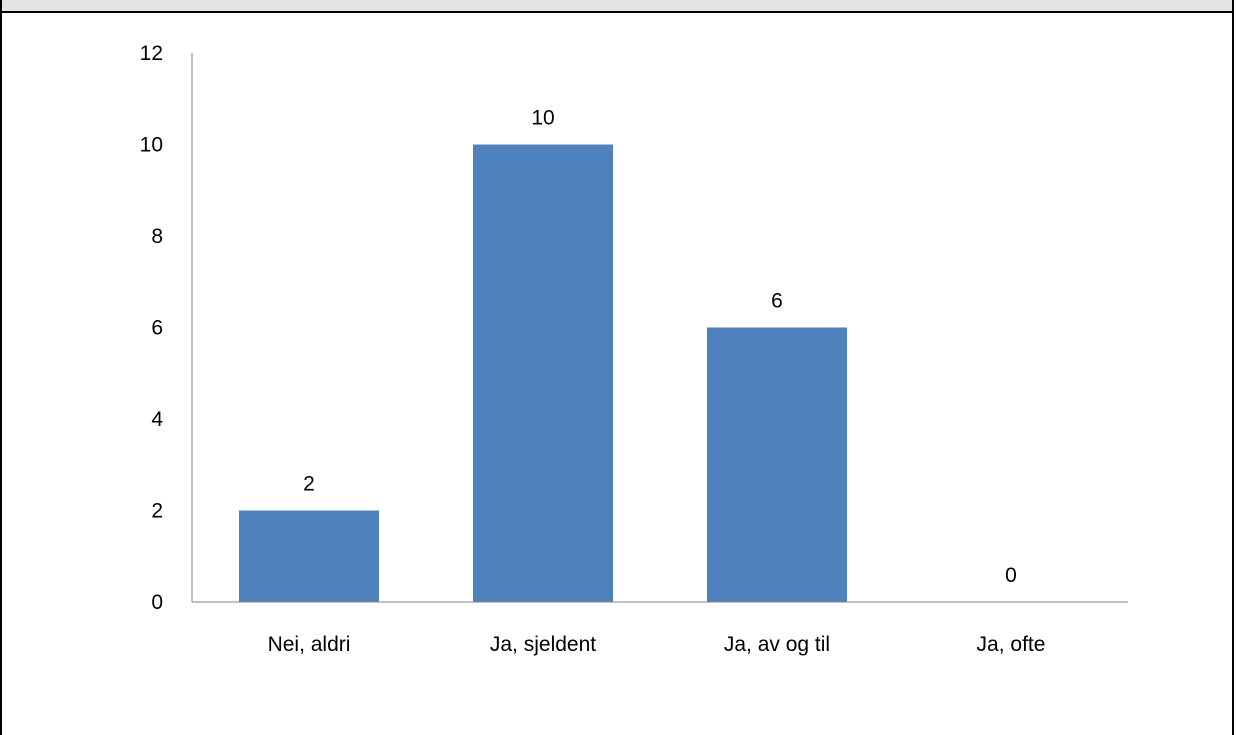 This screenshot has width=1236, height=735. I want to click on data-label: 10, so click(542, 118).